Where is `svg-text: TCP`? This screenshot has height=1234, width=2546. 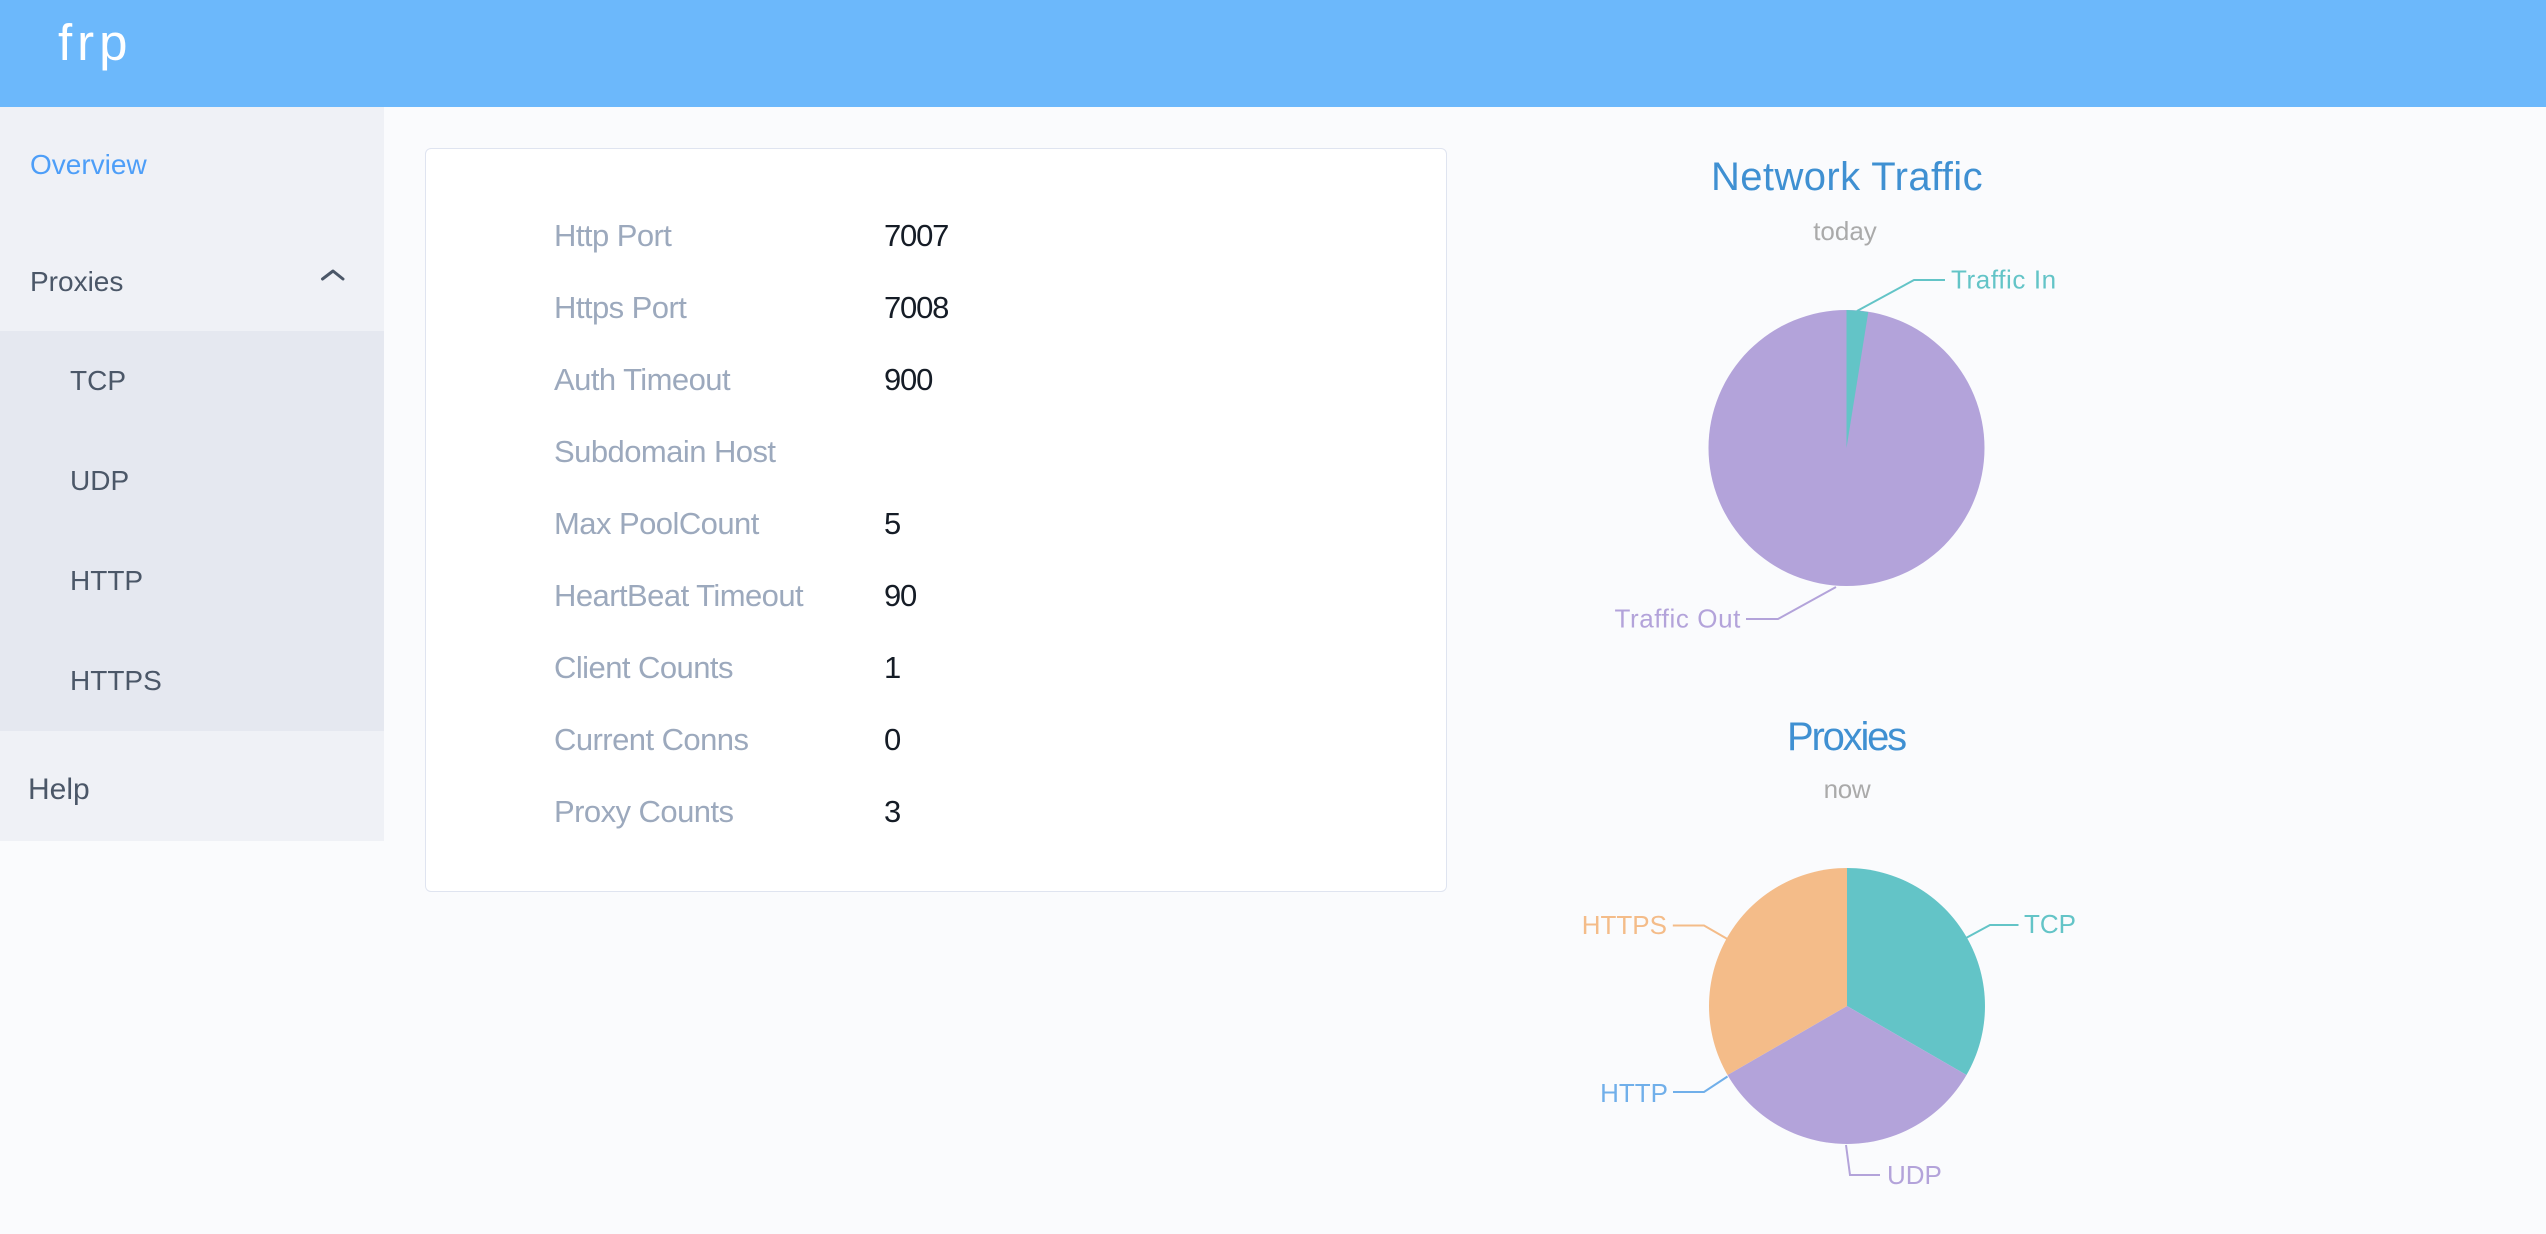
svg-text: TCP is located at coordinates (2050, 924).